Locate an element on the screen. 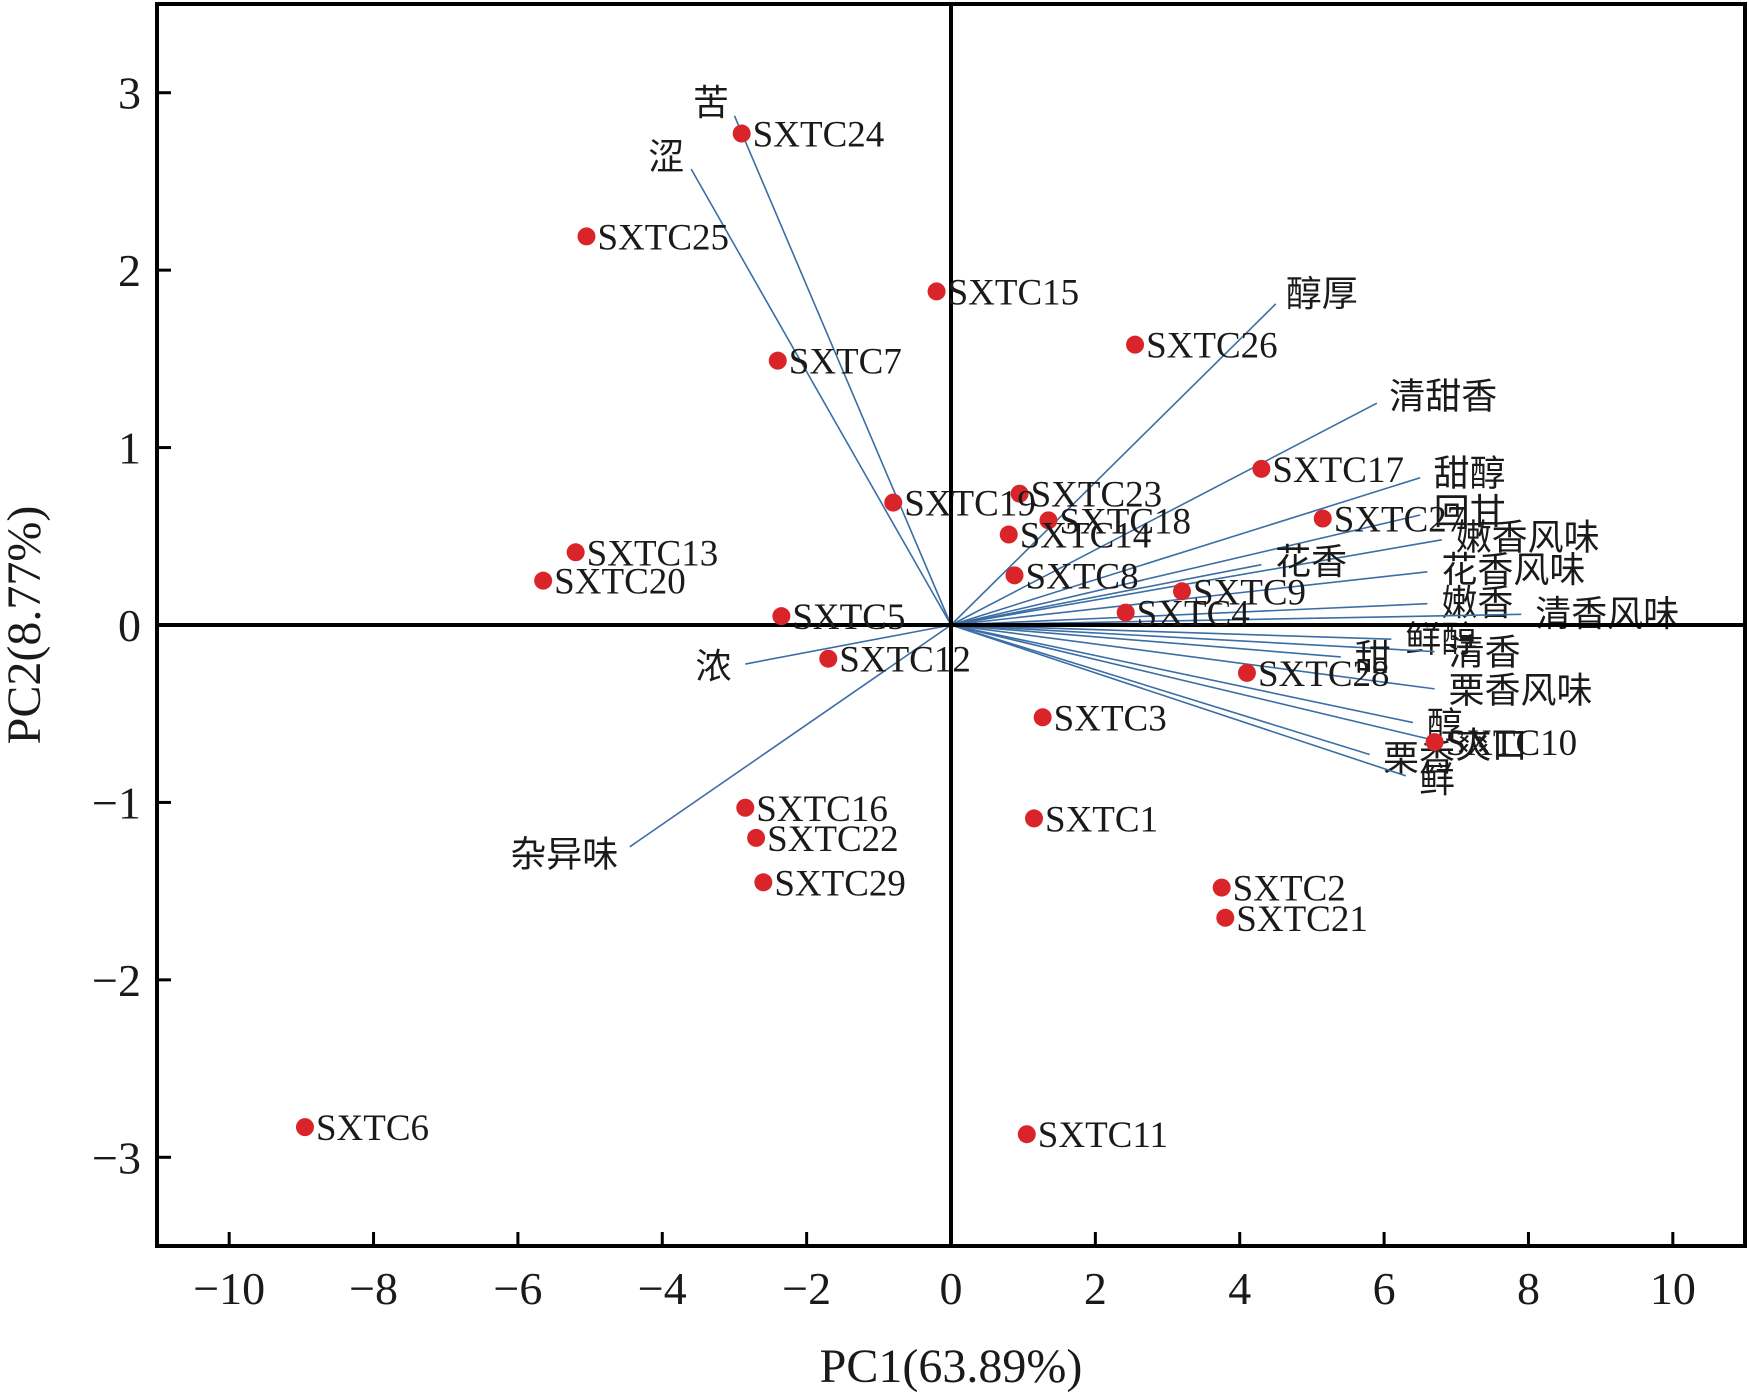 This screenshot has height=1392, width=1749. y-tick-label: 1 is located at coordinates (129, 448).